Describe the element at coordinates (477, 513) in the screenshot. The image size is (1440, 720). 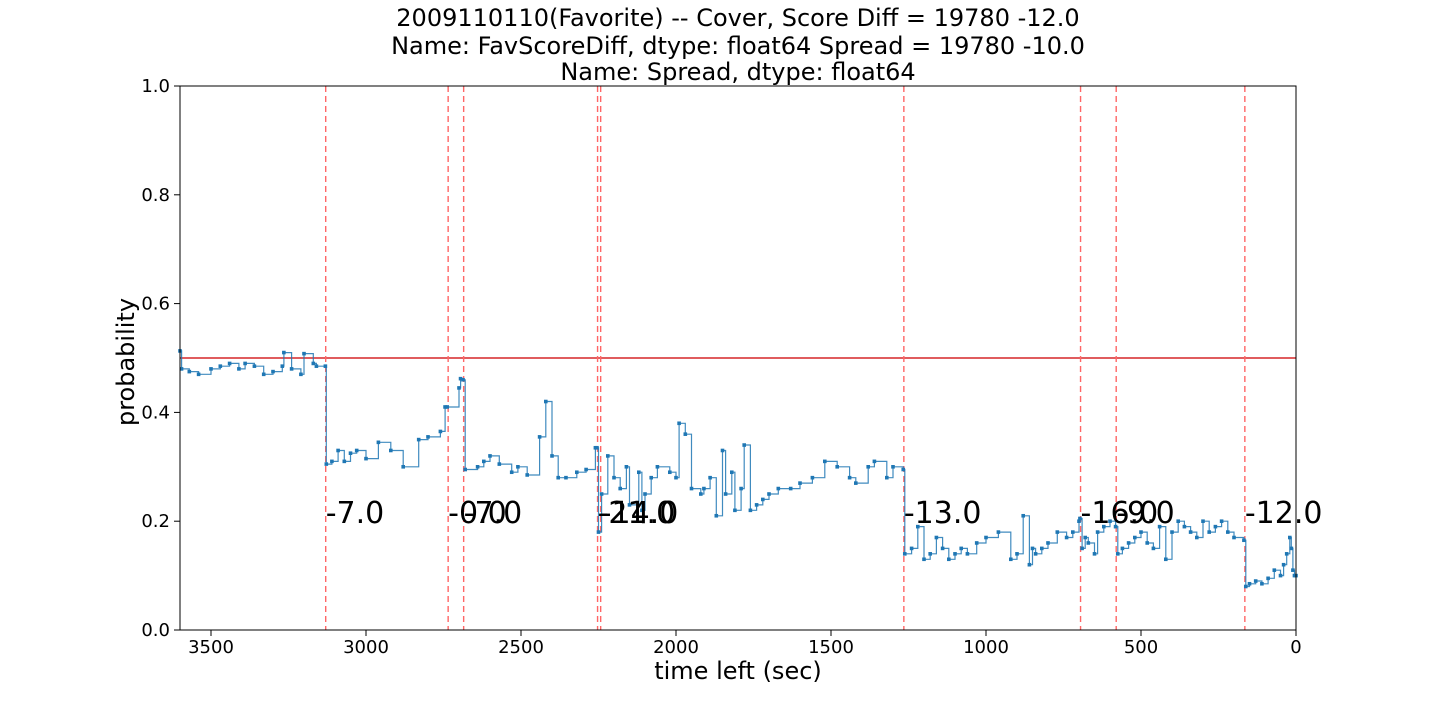
I see `event-label-1: -0.0` at that location.